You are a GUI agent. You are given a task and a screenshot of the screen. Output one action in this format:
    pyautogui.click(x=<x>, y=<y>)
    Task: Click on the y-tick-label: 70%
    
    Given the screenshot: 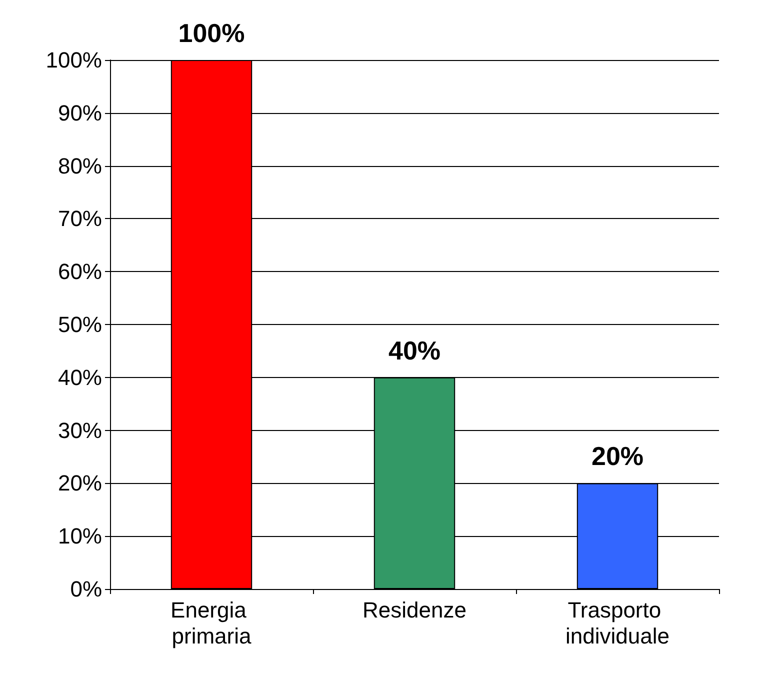 What is the action you would take?
    pyautogui.click(x=80, y=219)
    